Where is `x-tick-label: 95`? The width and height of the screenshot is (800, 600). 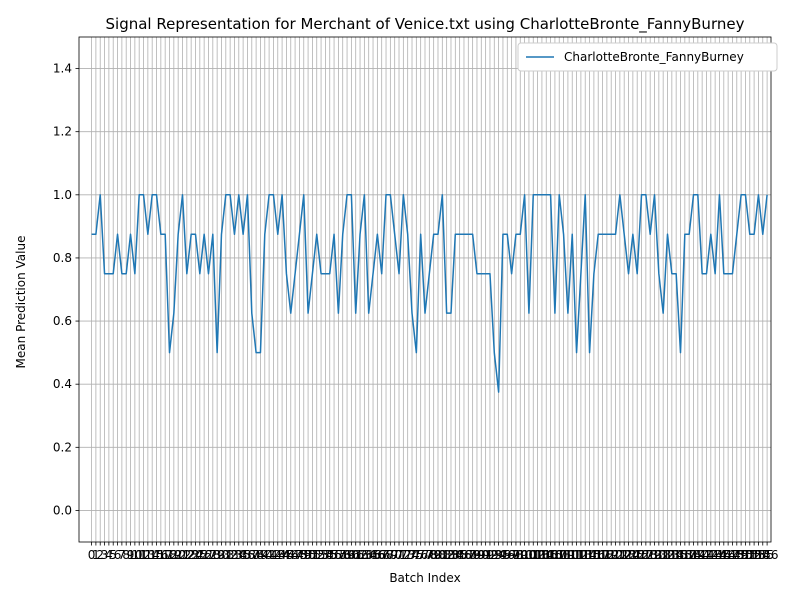 x-tick-label: 95 is located at coordinates (502, 555).